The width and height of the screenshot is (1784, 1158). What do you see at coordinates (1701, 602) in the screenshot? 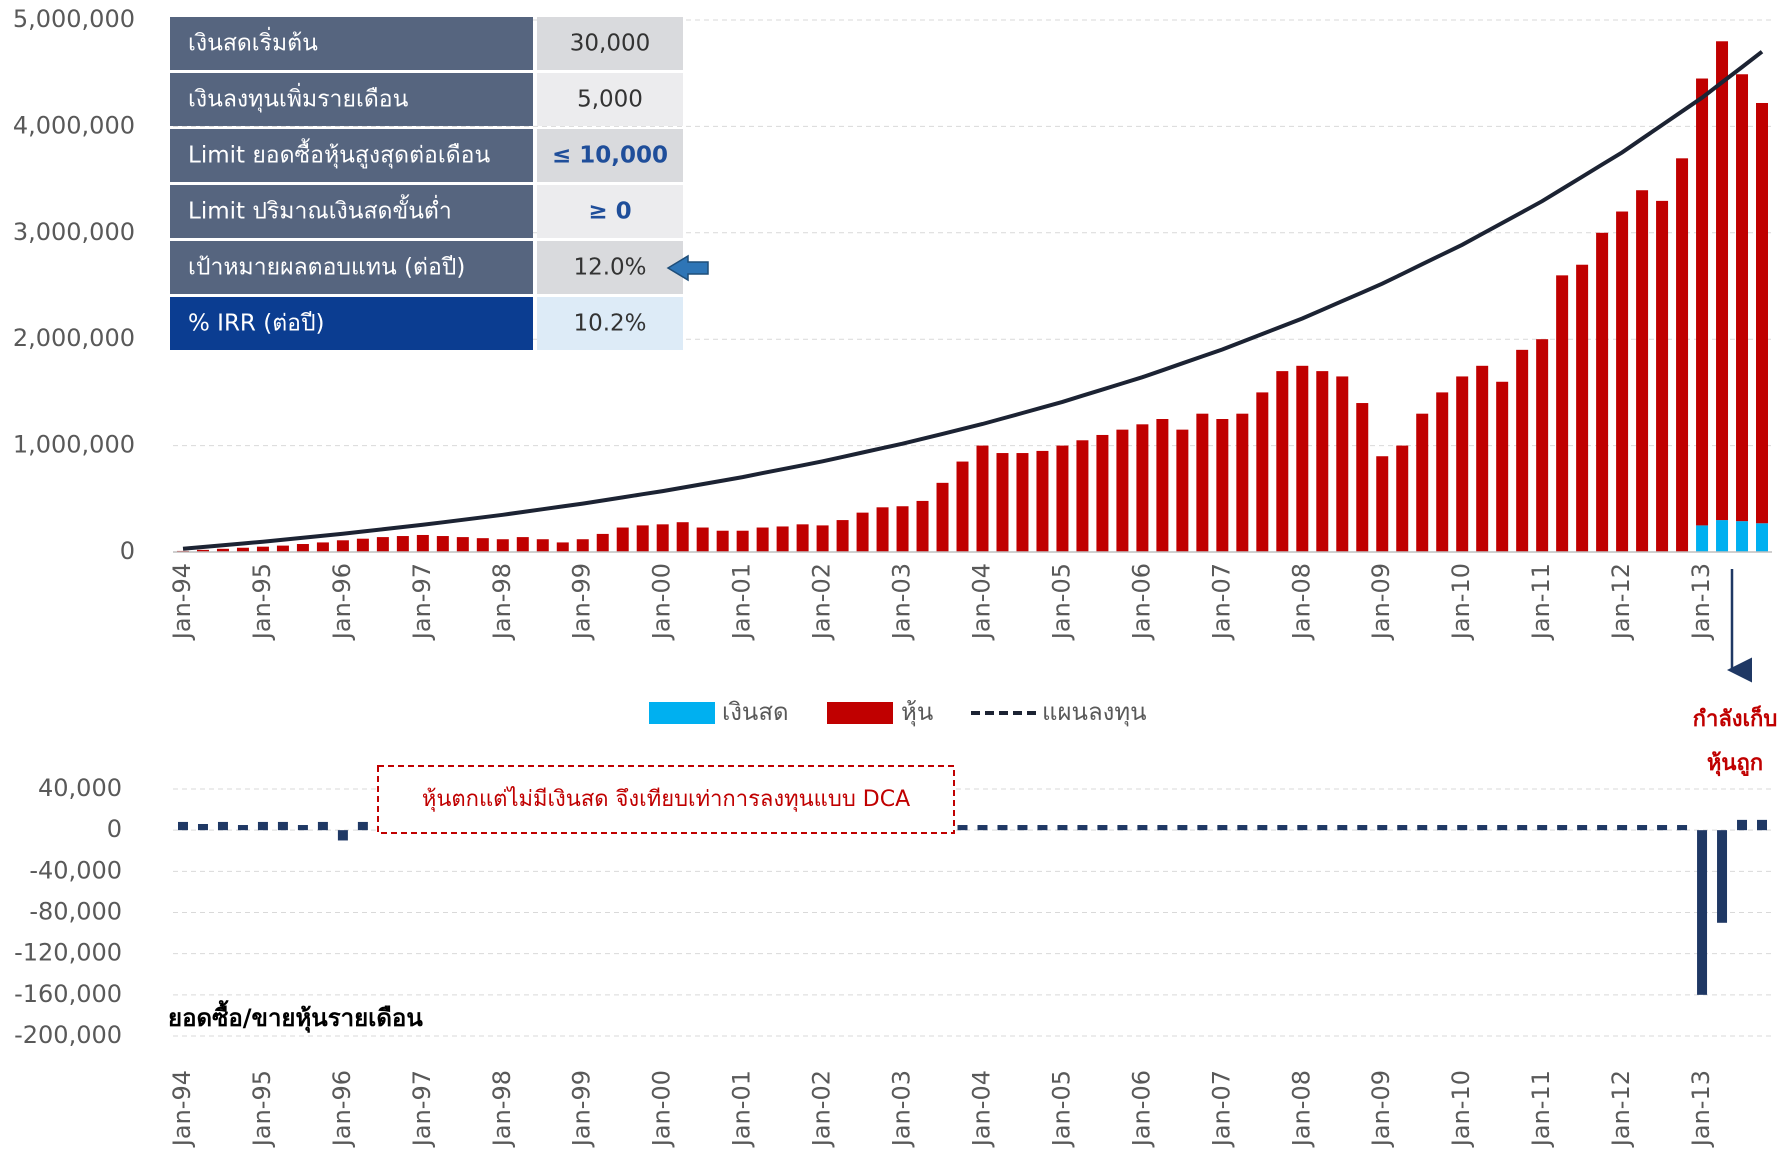
I see `x-tick-label: Jan-13` at bounding box center [1701, 602].